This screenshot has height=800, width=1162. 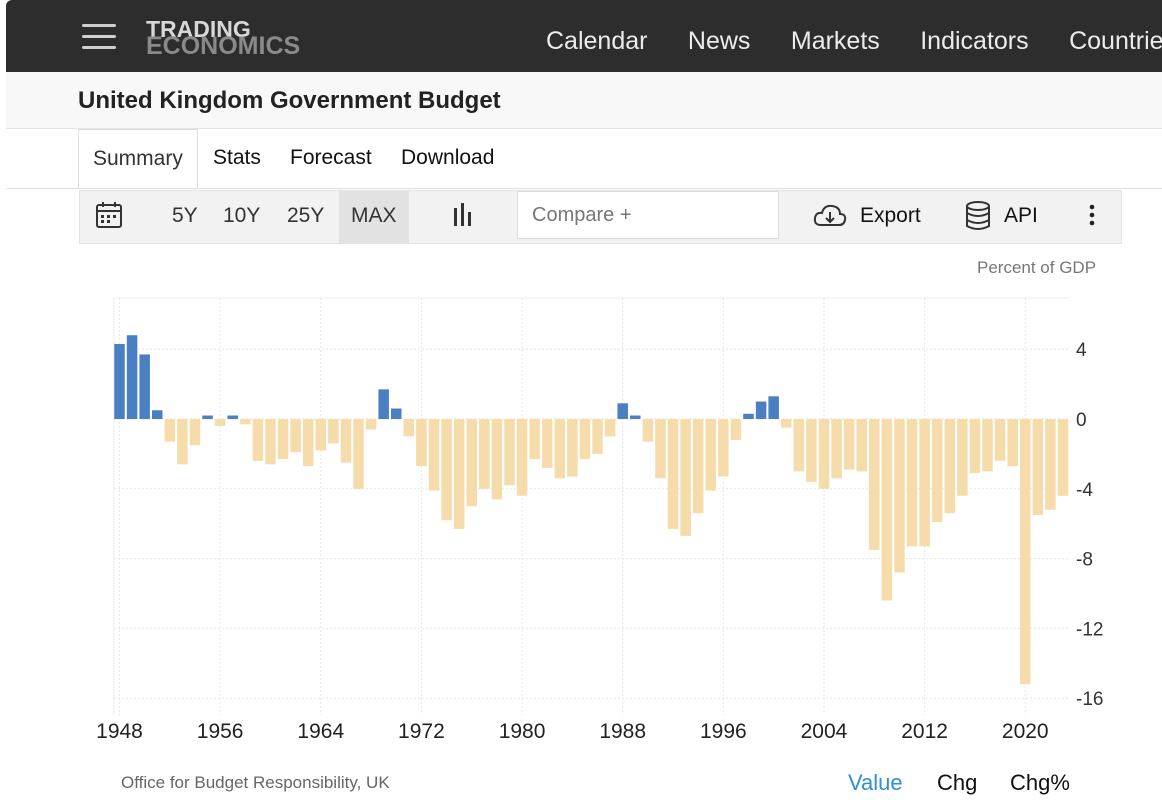 What do you see at coordinates (773, 407) in the screenshot?
I see `bar-2000` at bounding box center [773, 407].